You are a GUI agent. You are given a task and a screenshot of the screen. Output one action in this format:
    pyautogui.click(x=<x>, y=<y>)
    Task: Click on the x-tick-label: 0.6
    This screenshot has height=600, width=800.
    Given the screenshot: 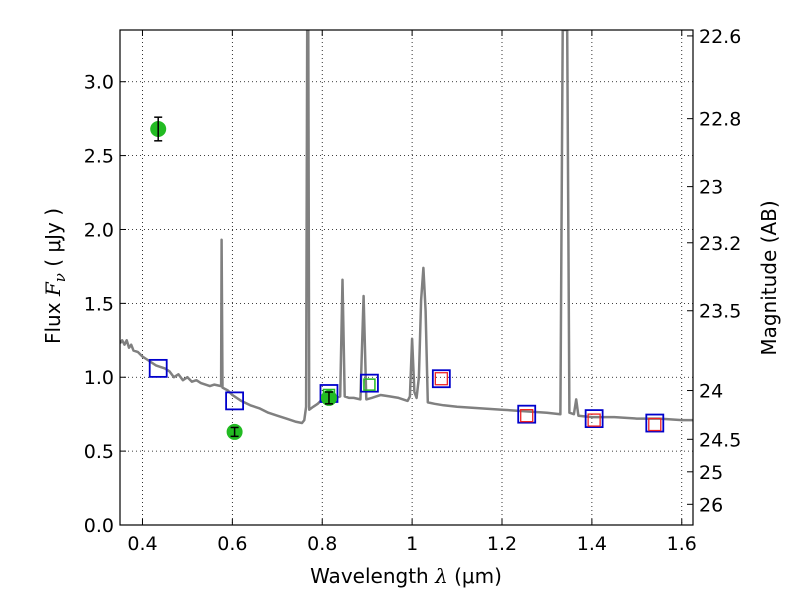 What is the action you would take?
    pyautogui.click(x=232, y=544)
    